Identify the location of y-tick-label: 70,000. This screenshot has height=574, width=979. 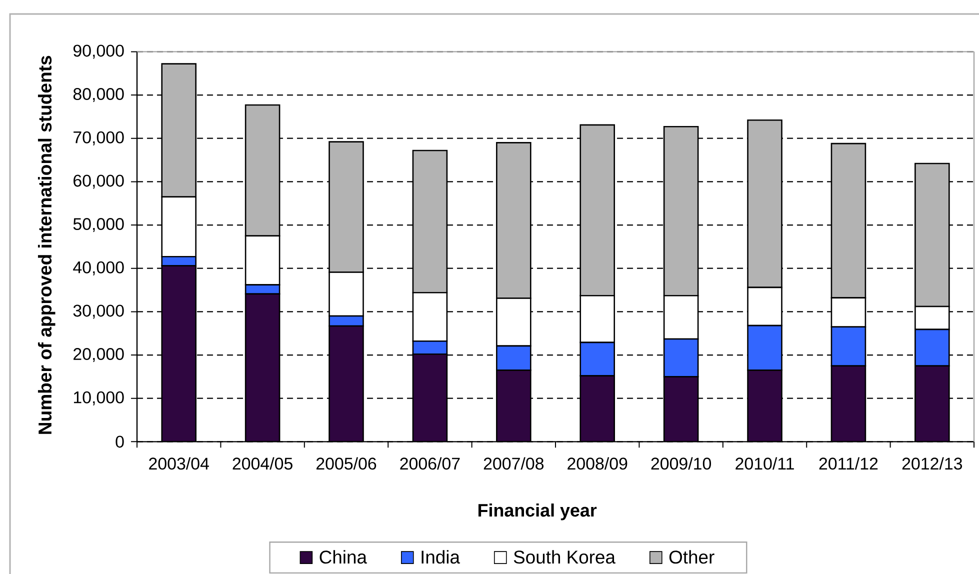
(99, 138).